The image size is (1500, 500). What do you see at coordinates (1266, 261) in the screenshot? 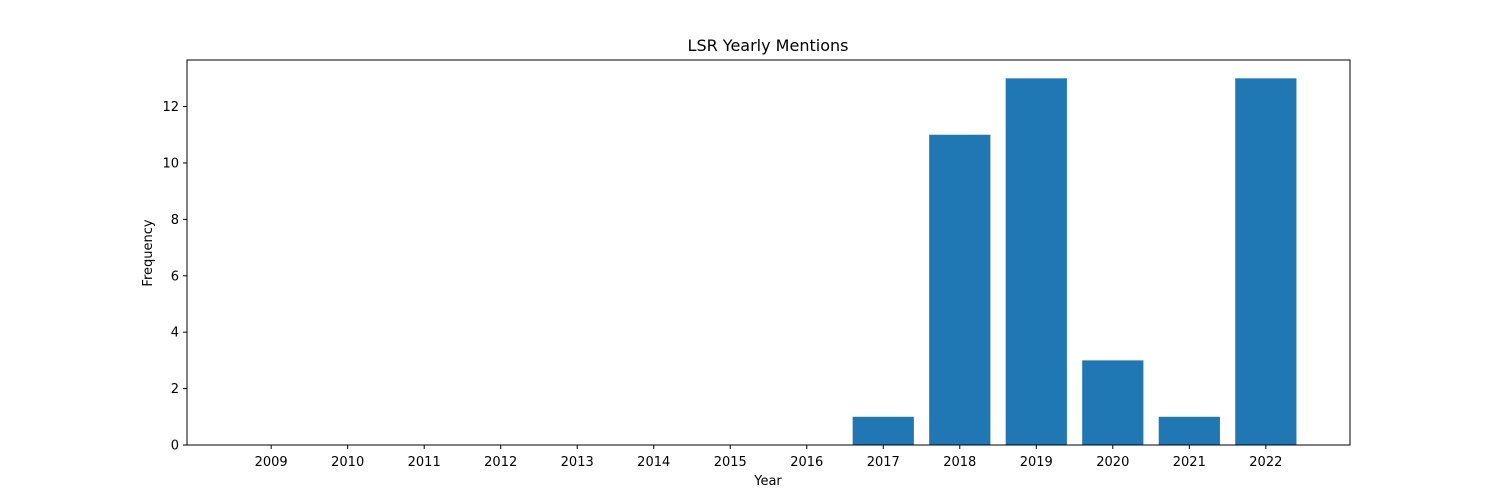
I see `bar-2022` at bounding box center [1266, 261].